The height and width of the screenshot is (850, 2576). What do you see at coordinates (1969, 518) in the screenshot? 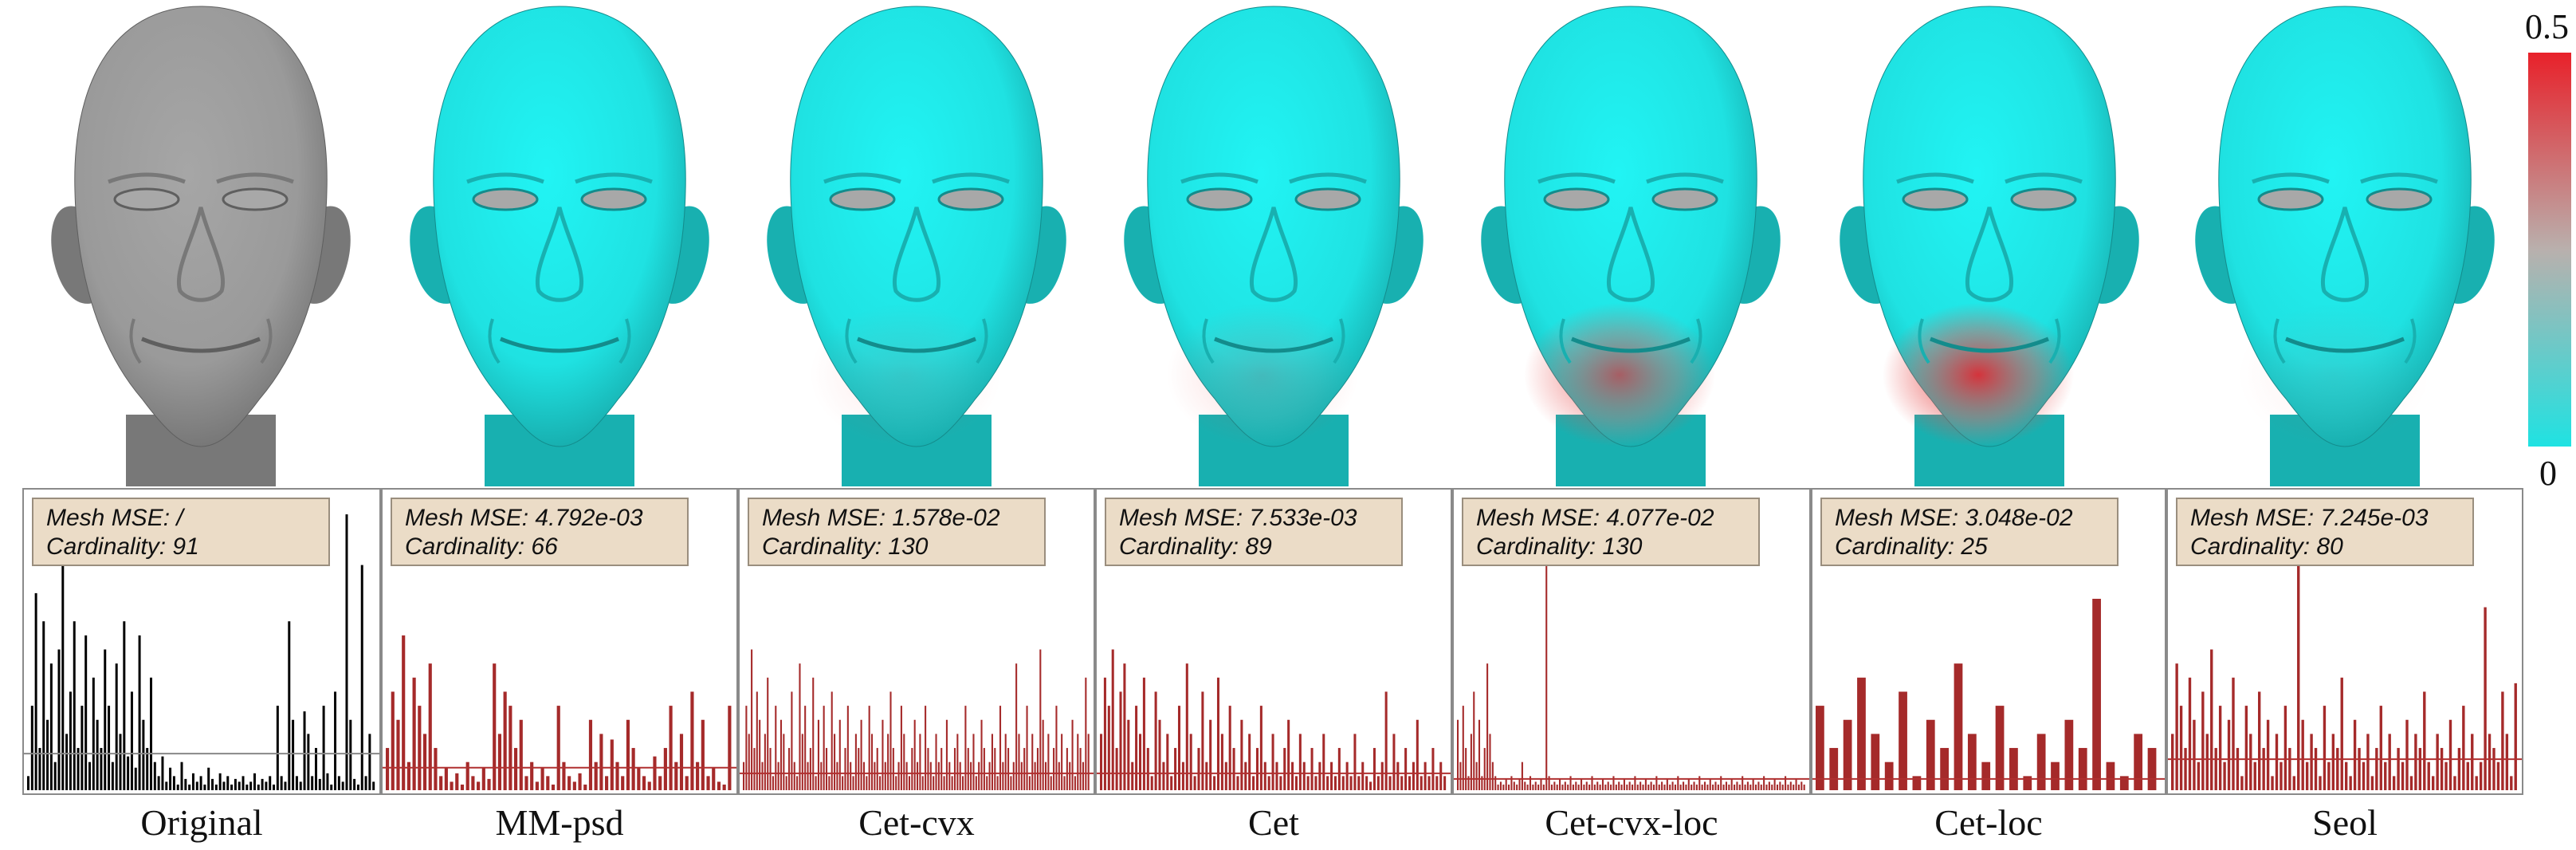
I see `mse-row: Mesh MSE: 3.048e-02` at bounding box center [1969, 518].